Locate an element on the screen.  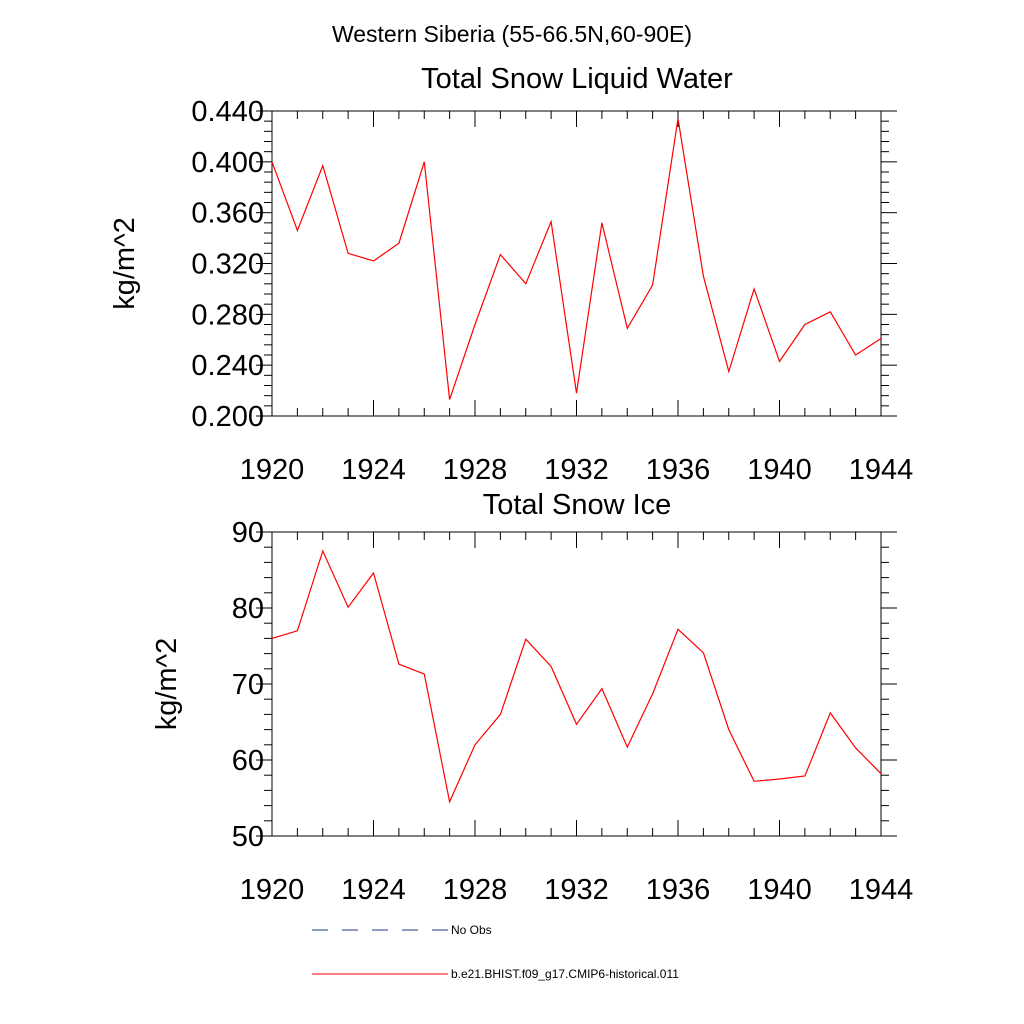
series-line is located at coordinates (576, 676).